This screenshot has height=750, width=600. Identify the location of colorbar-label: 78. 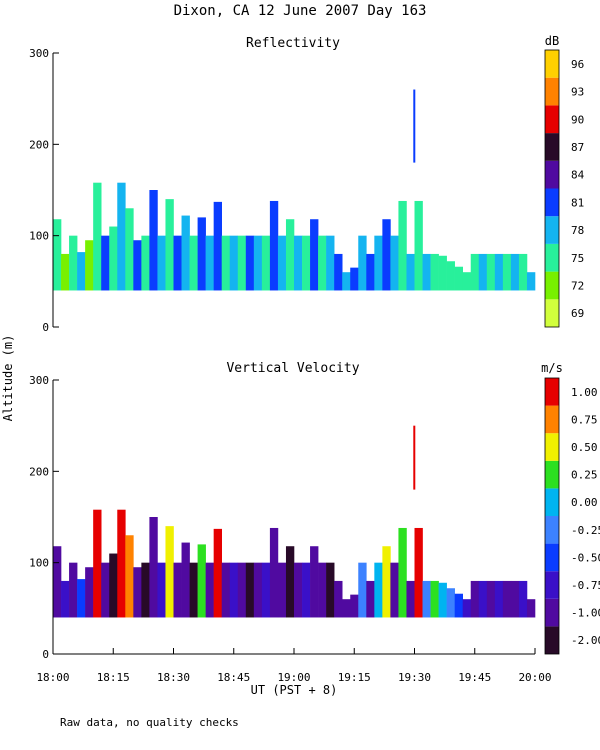
(577, 230).